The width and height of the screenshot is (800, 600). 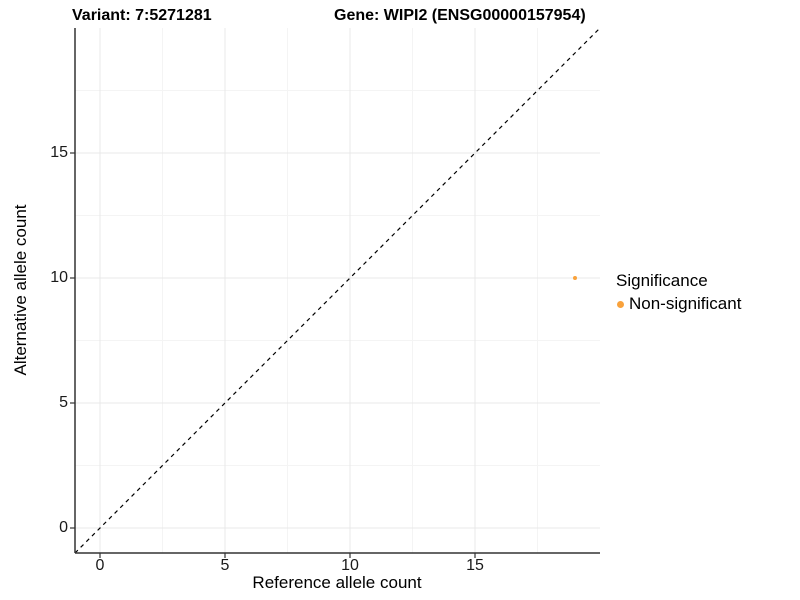 I want to click on y-tick-label: 0, so click(x=63, y=527).